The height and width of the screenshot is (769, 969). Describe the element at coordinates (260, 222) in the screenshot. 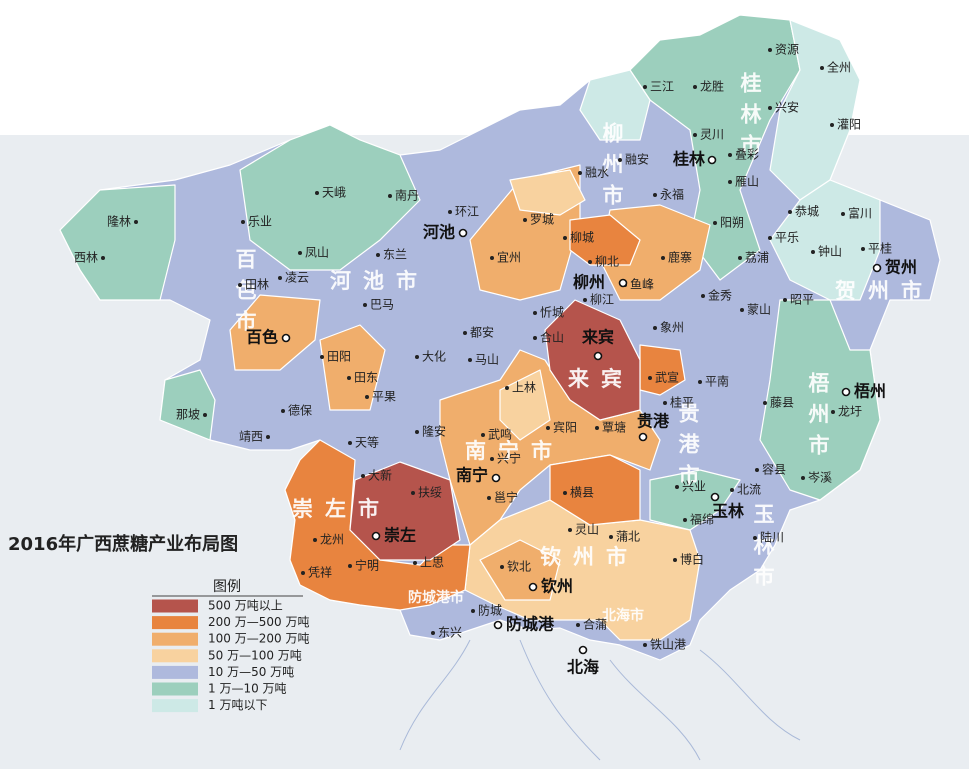

I see `county-label: 乐业` at that location.